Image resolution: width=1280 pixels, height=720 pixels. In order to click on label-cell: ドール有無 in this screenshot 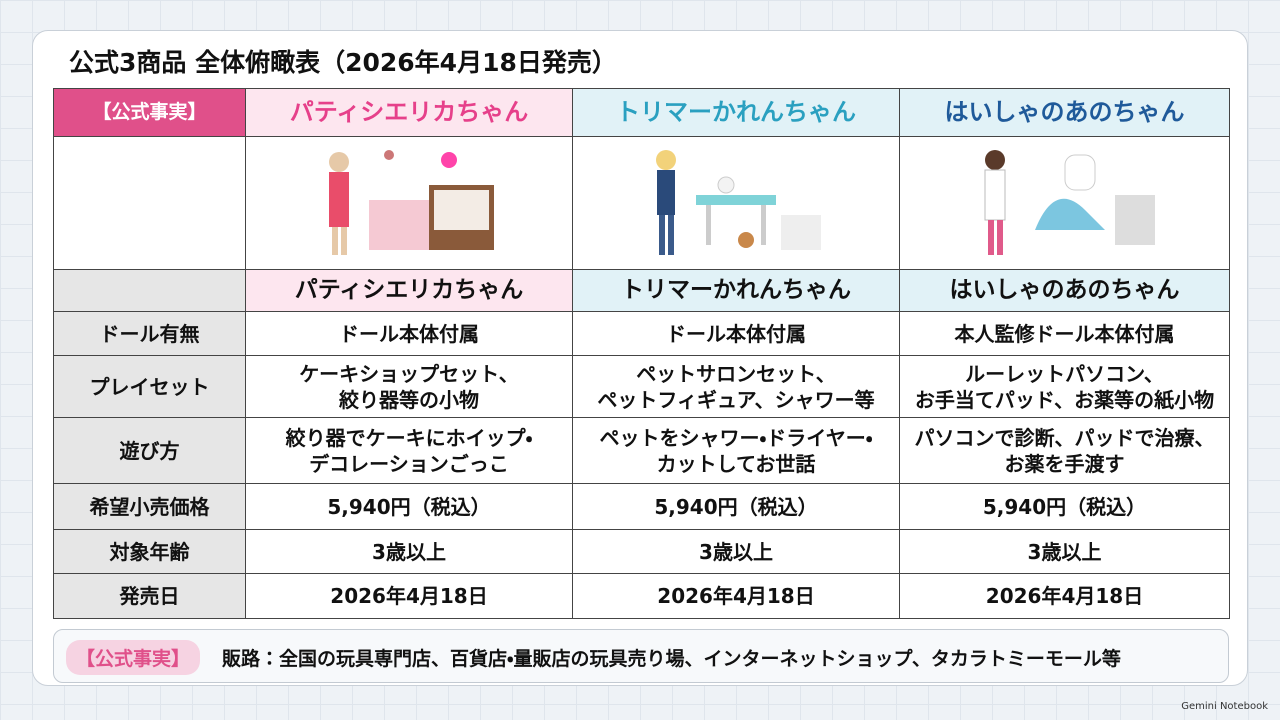, I will do `click(149, 333)`.